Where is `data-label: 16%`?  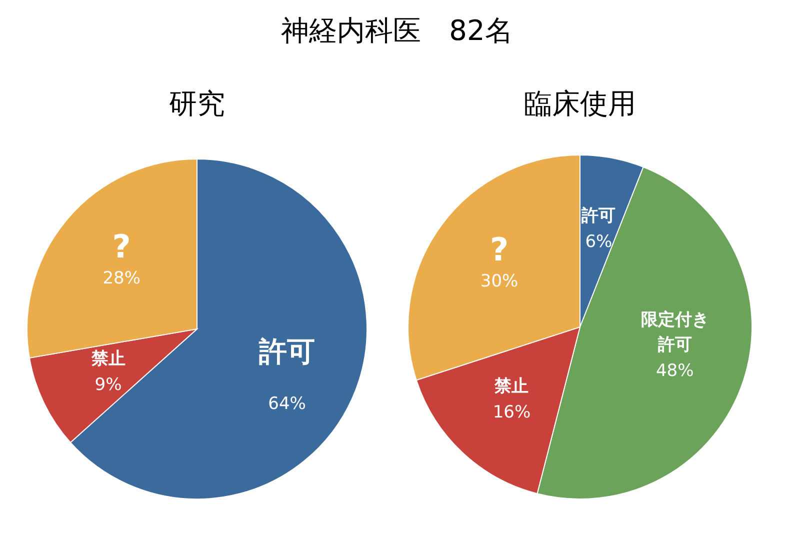 data-label: 16% is located at coordinates (511, 412).